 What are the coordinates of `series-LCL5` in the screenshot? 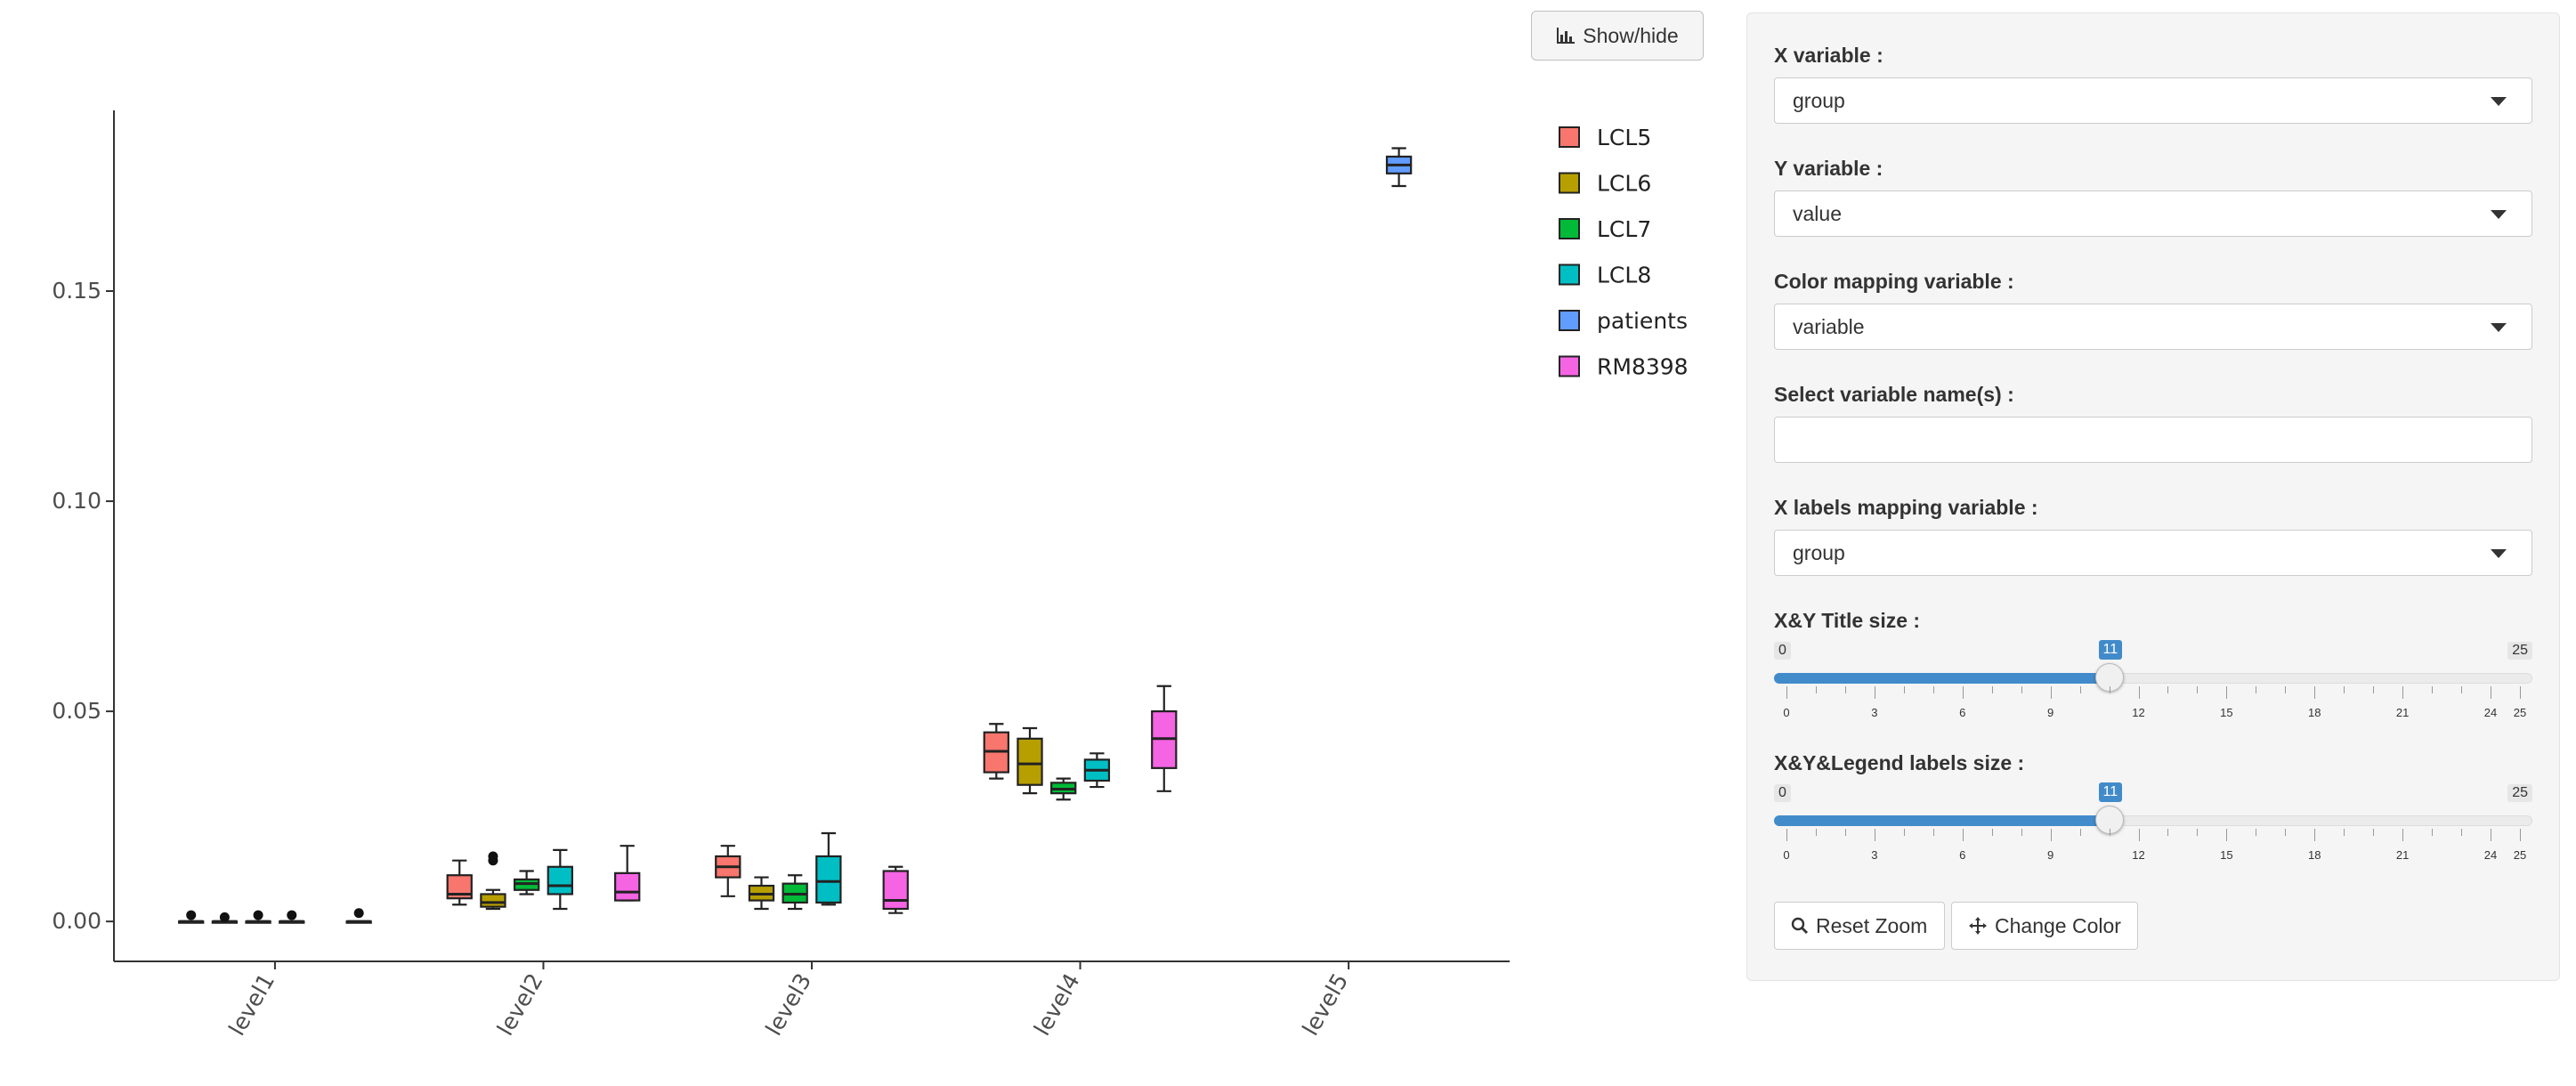 It's located at (593, 824).